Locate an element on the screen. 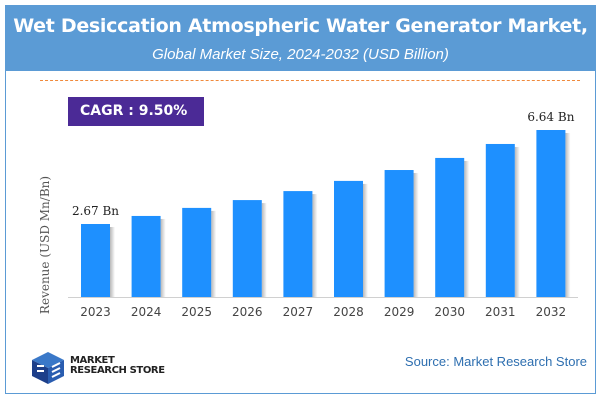 The width and height of the screenshot is (603, 400). x-tick-label: 2031 is located at coordinates (500, 312).